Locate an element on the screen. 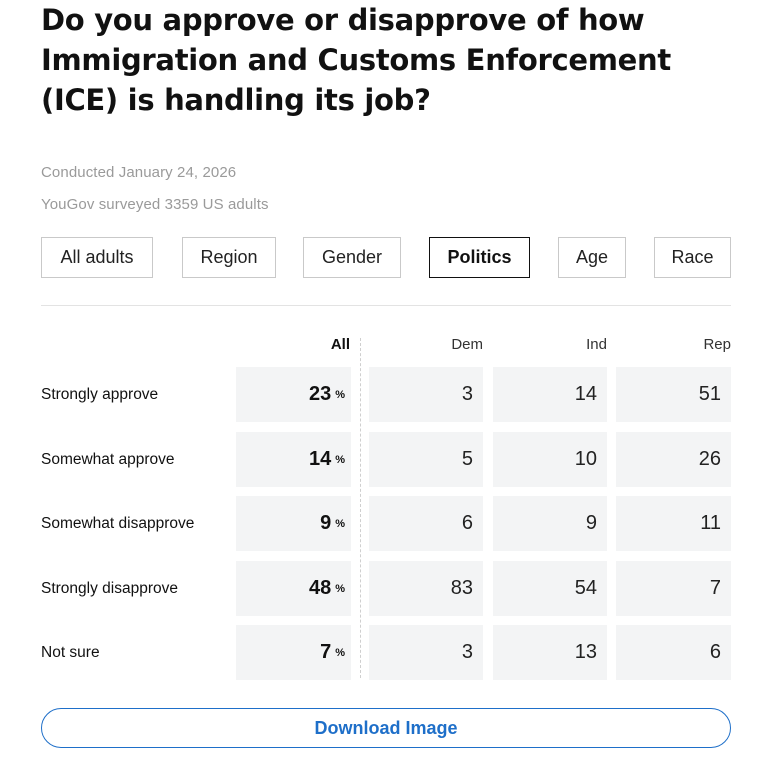 Image resolution: width=771 pixels, height=758 pixels. cell-dem: 83 is located at coordinates (426, 588).